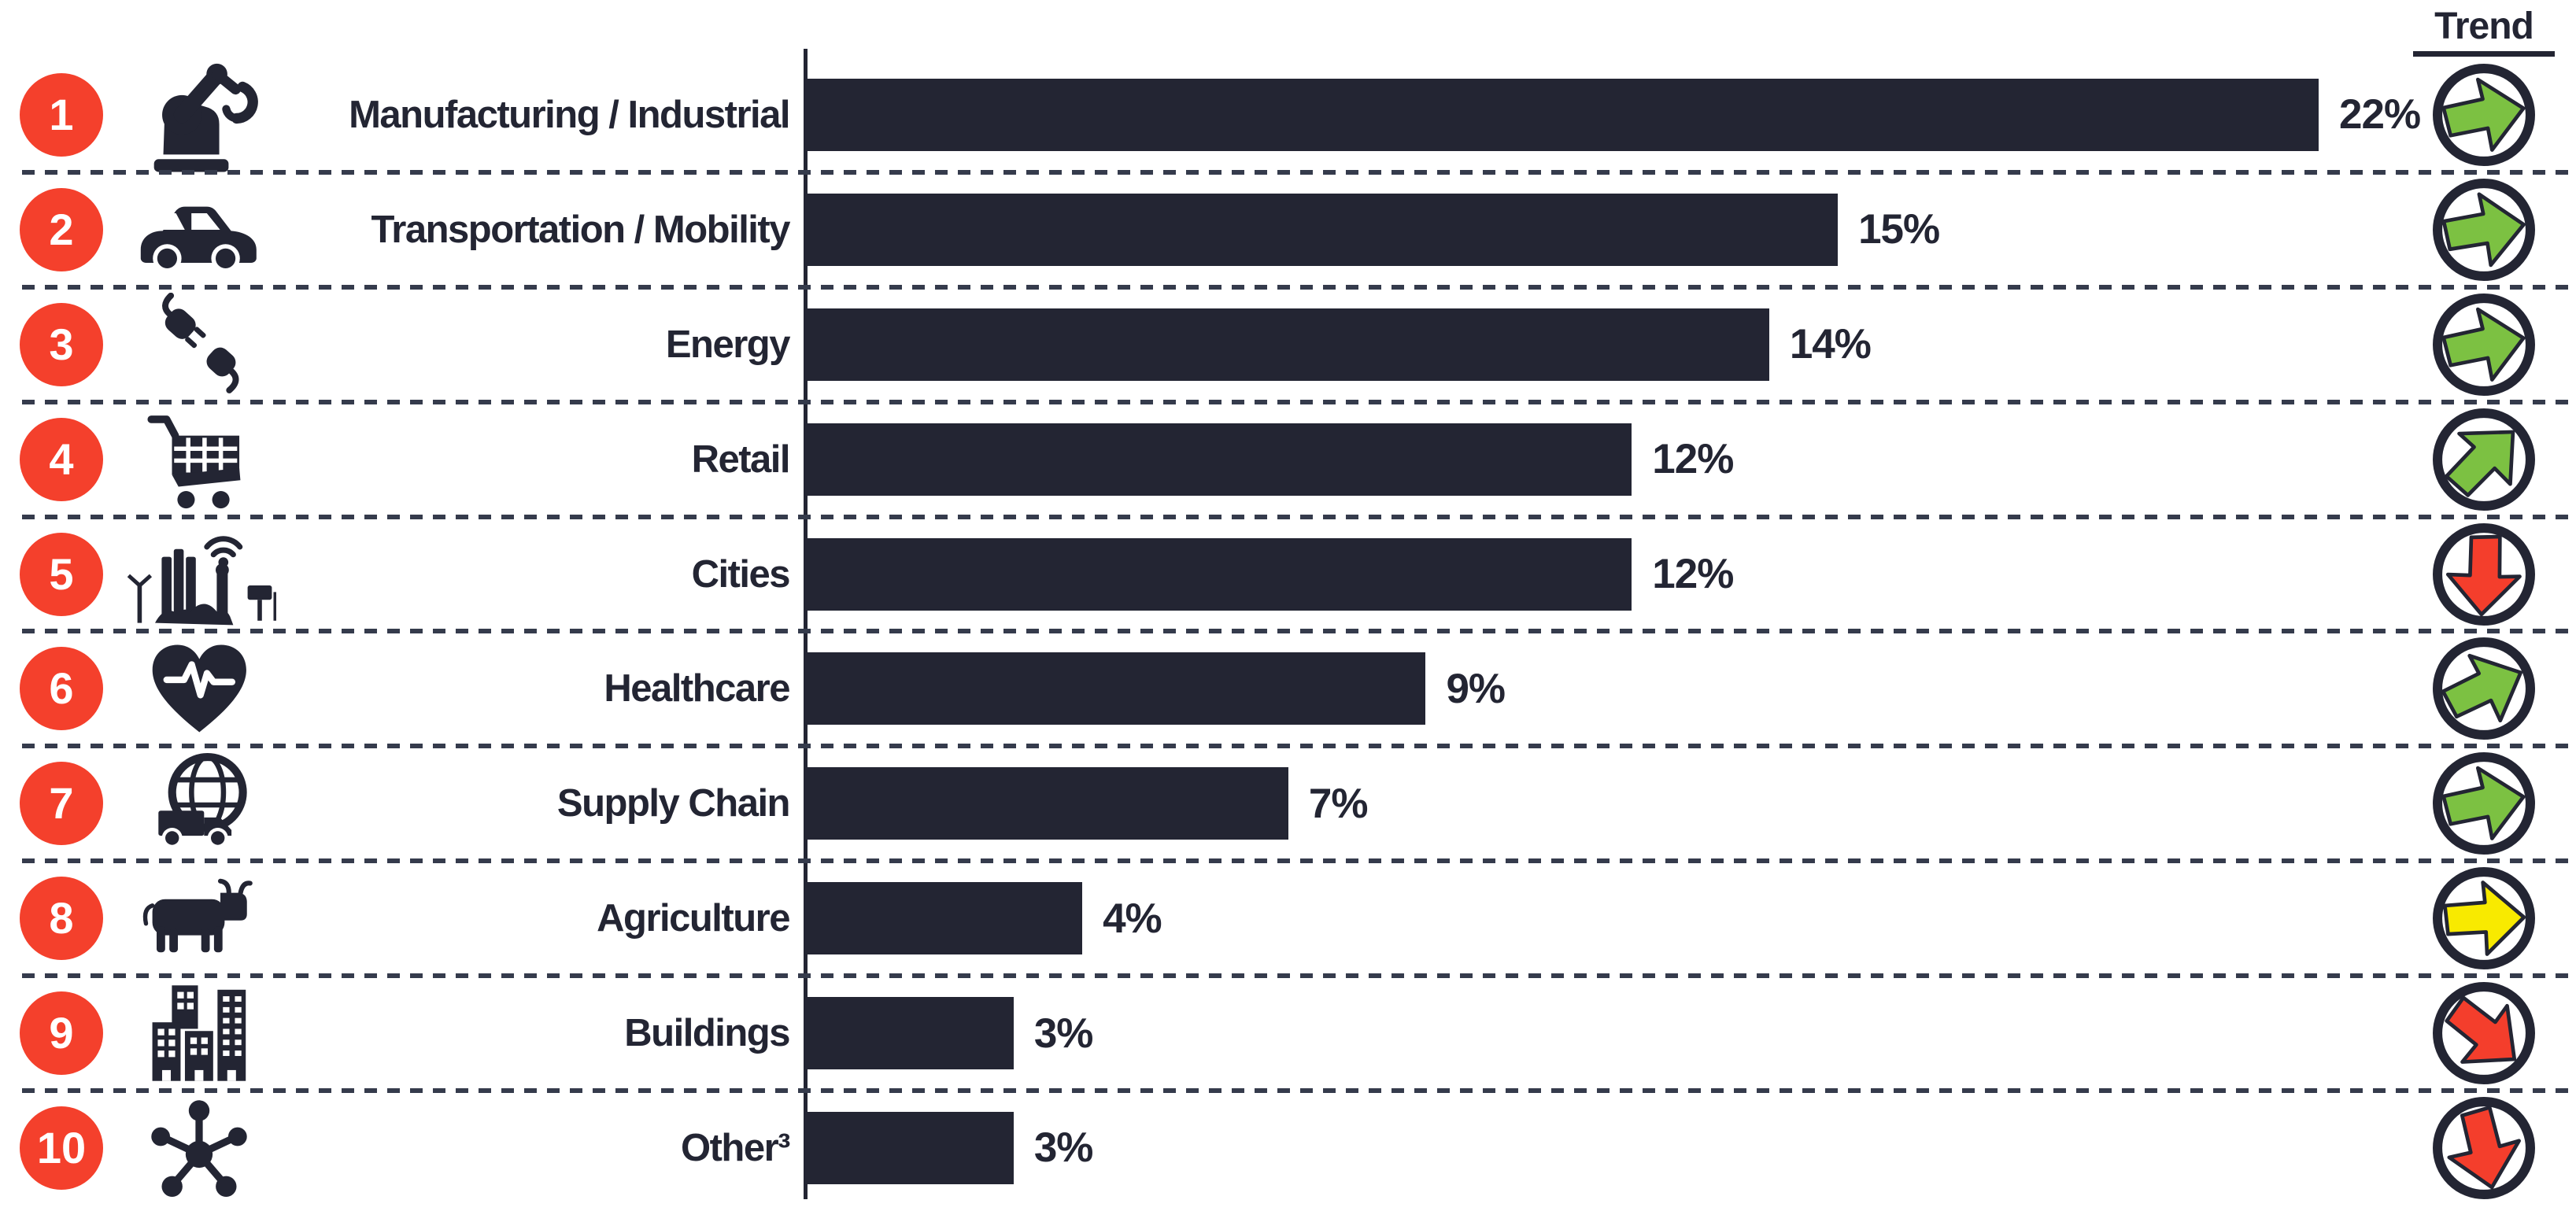 The height and width of the screenshot is (1211, 2576). I want to click on rank-number: 10, so click(62, 1147).